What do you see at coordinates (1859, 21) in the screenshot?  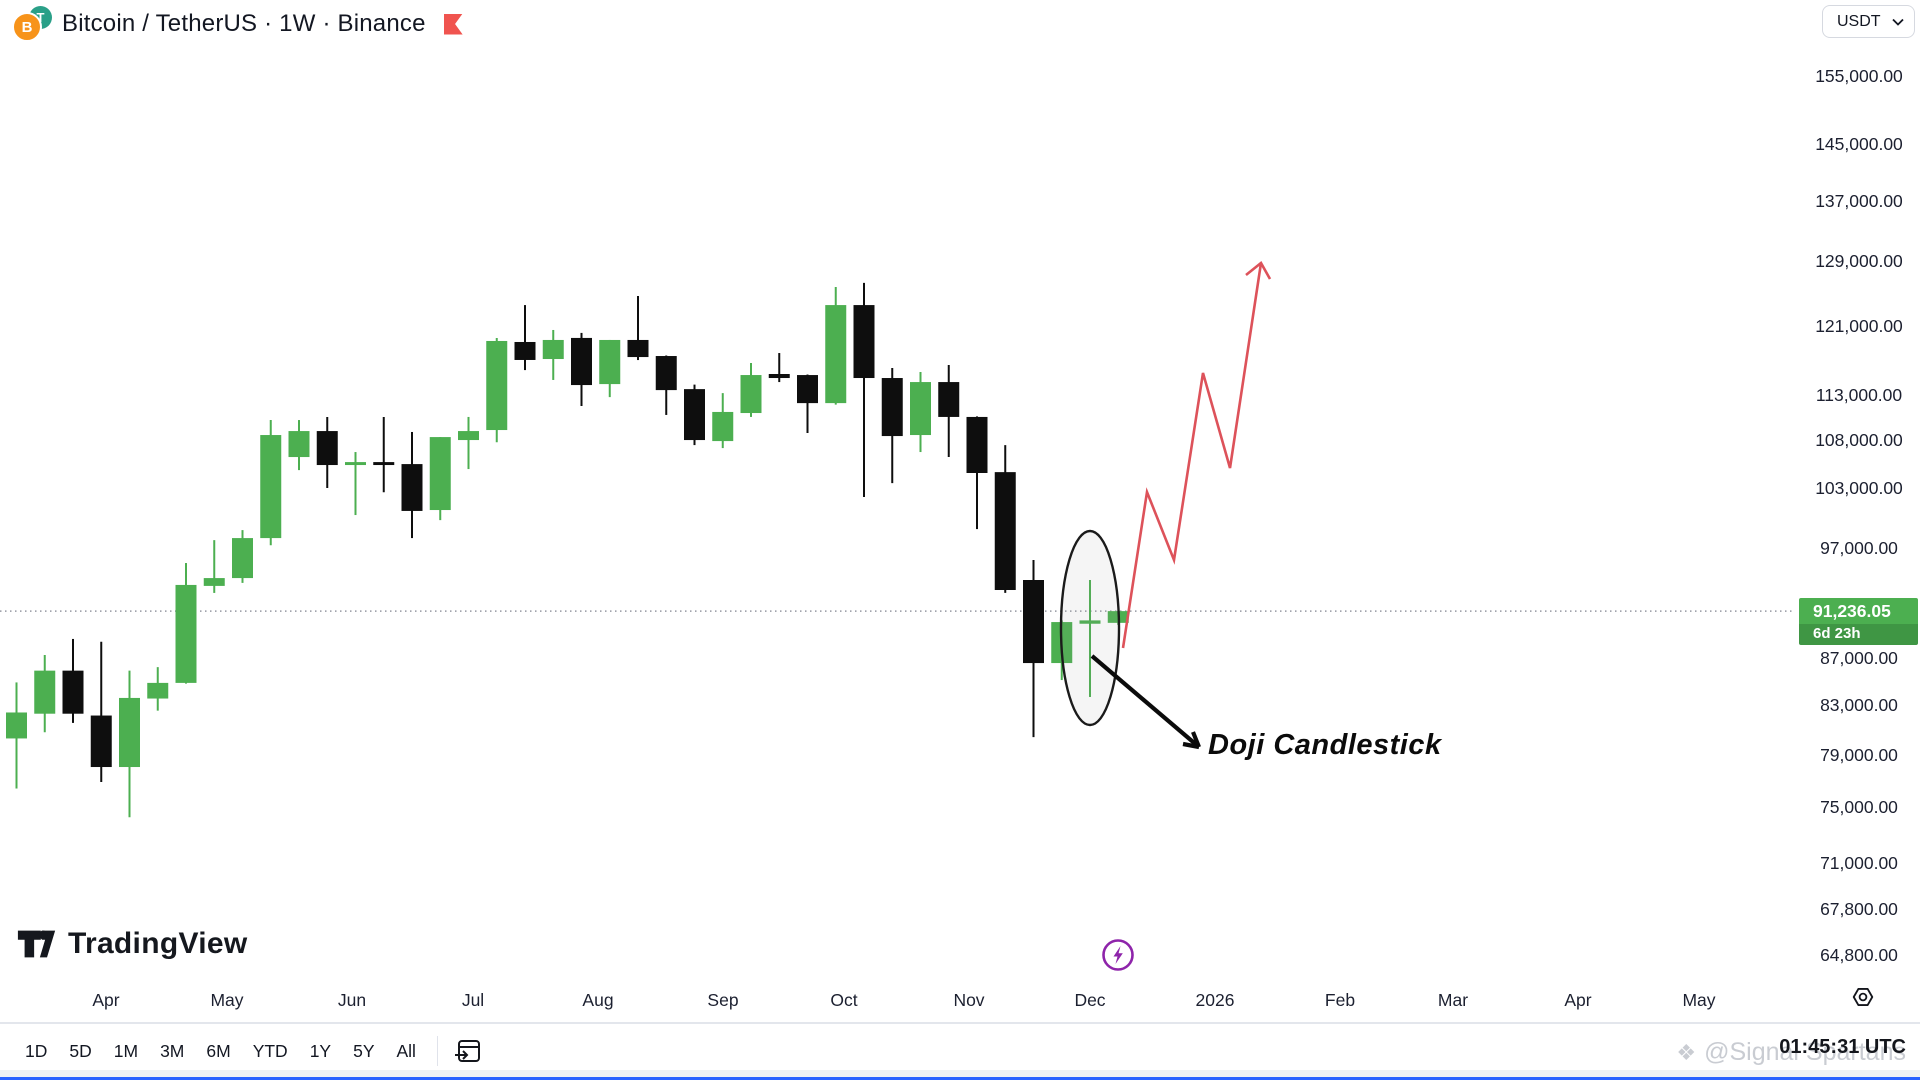 I see `currency-dropdown-label: USDT` at bounding box center [1859, 21].